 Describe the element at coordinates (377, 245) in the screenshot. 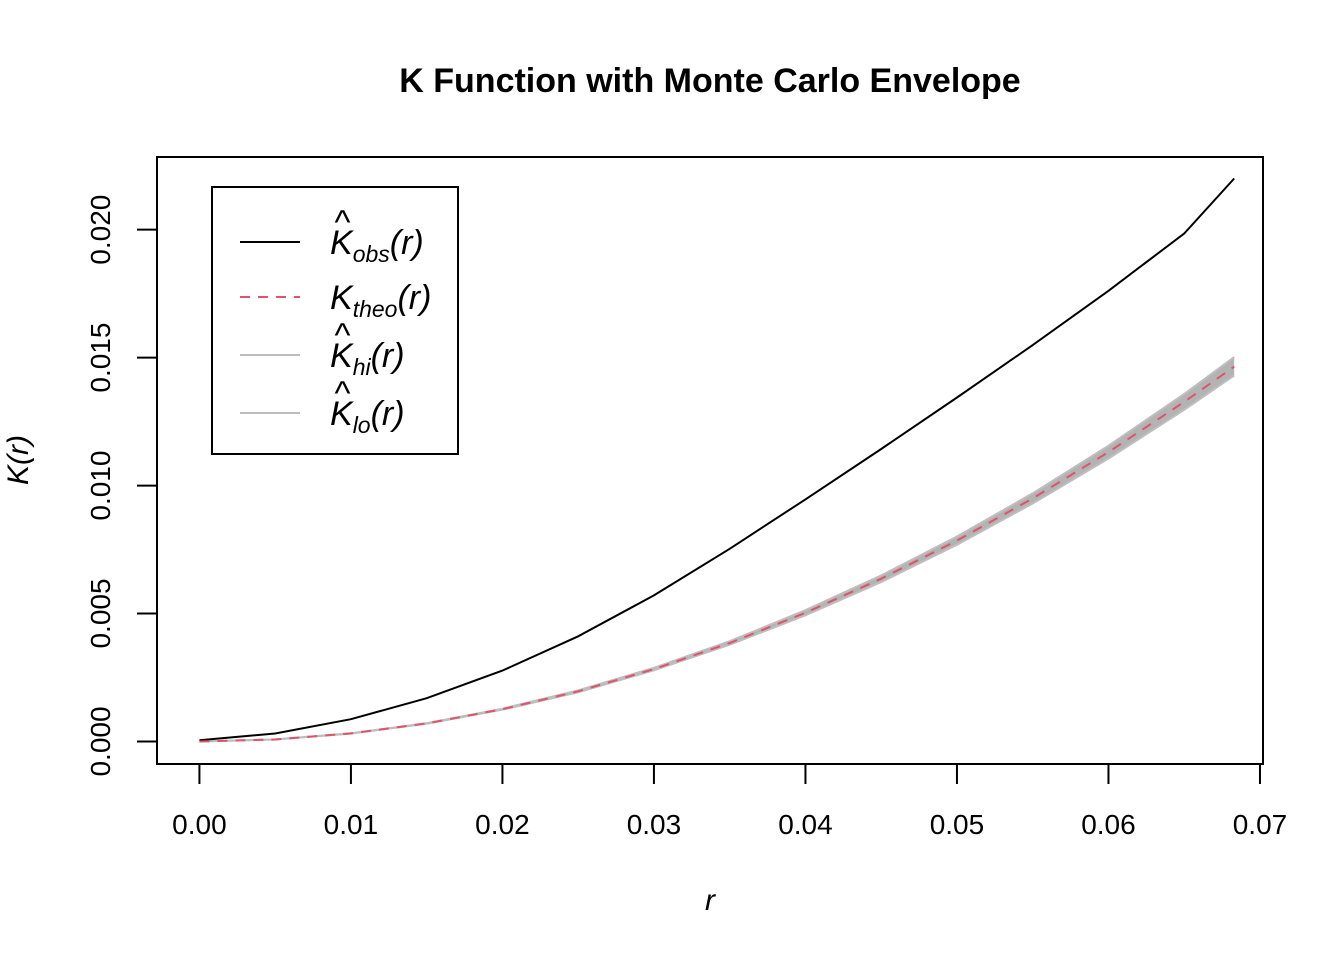

I see `legend-label-obs: Kobs(r)` at that location.